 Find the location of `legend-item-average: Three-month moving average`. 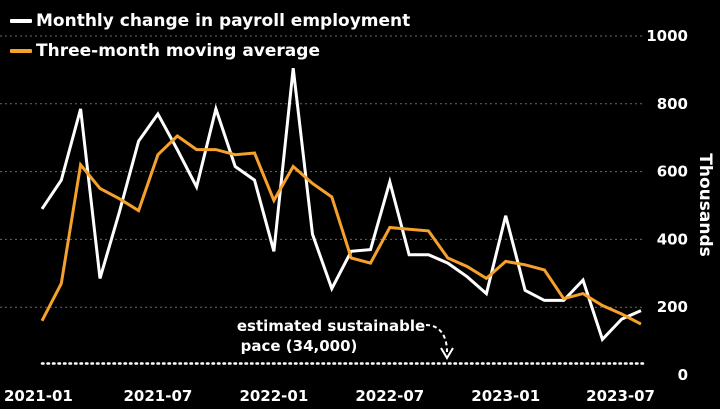

legend-item-average: Three-month moving average is located at coordinates (210, 51).